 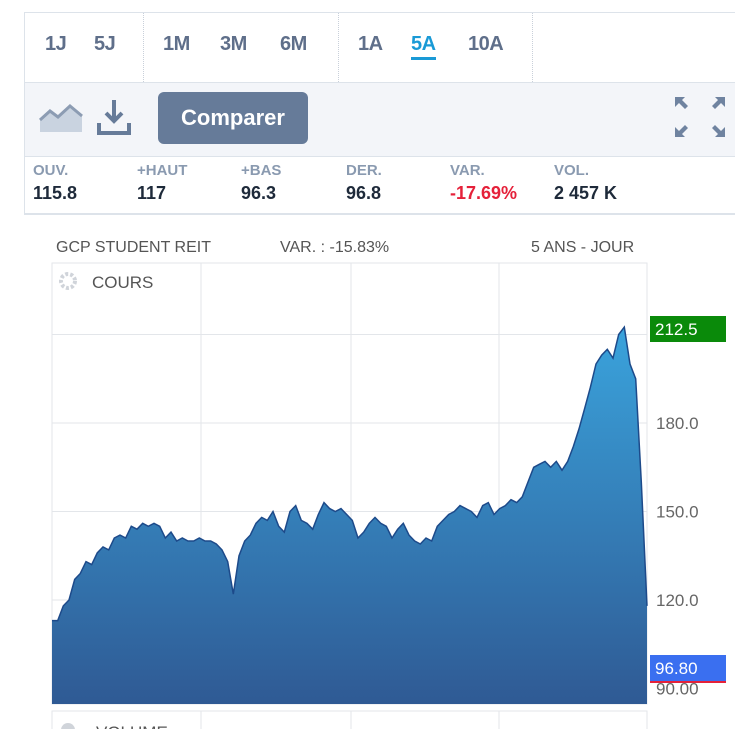 What do you see at coordinates (162, 170) in the screenshot?
I see `stat-label: +HAUT` at bounding box center [162, 170].